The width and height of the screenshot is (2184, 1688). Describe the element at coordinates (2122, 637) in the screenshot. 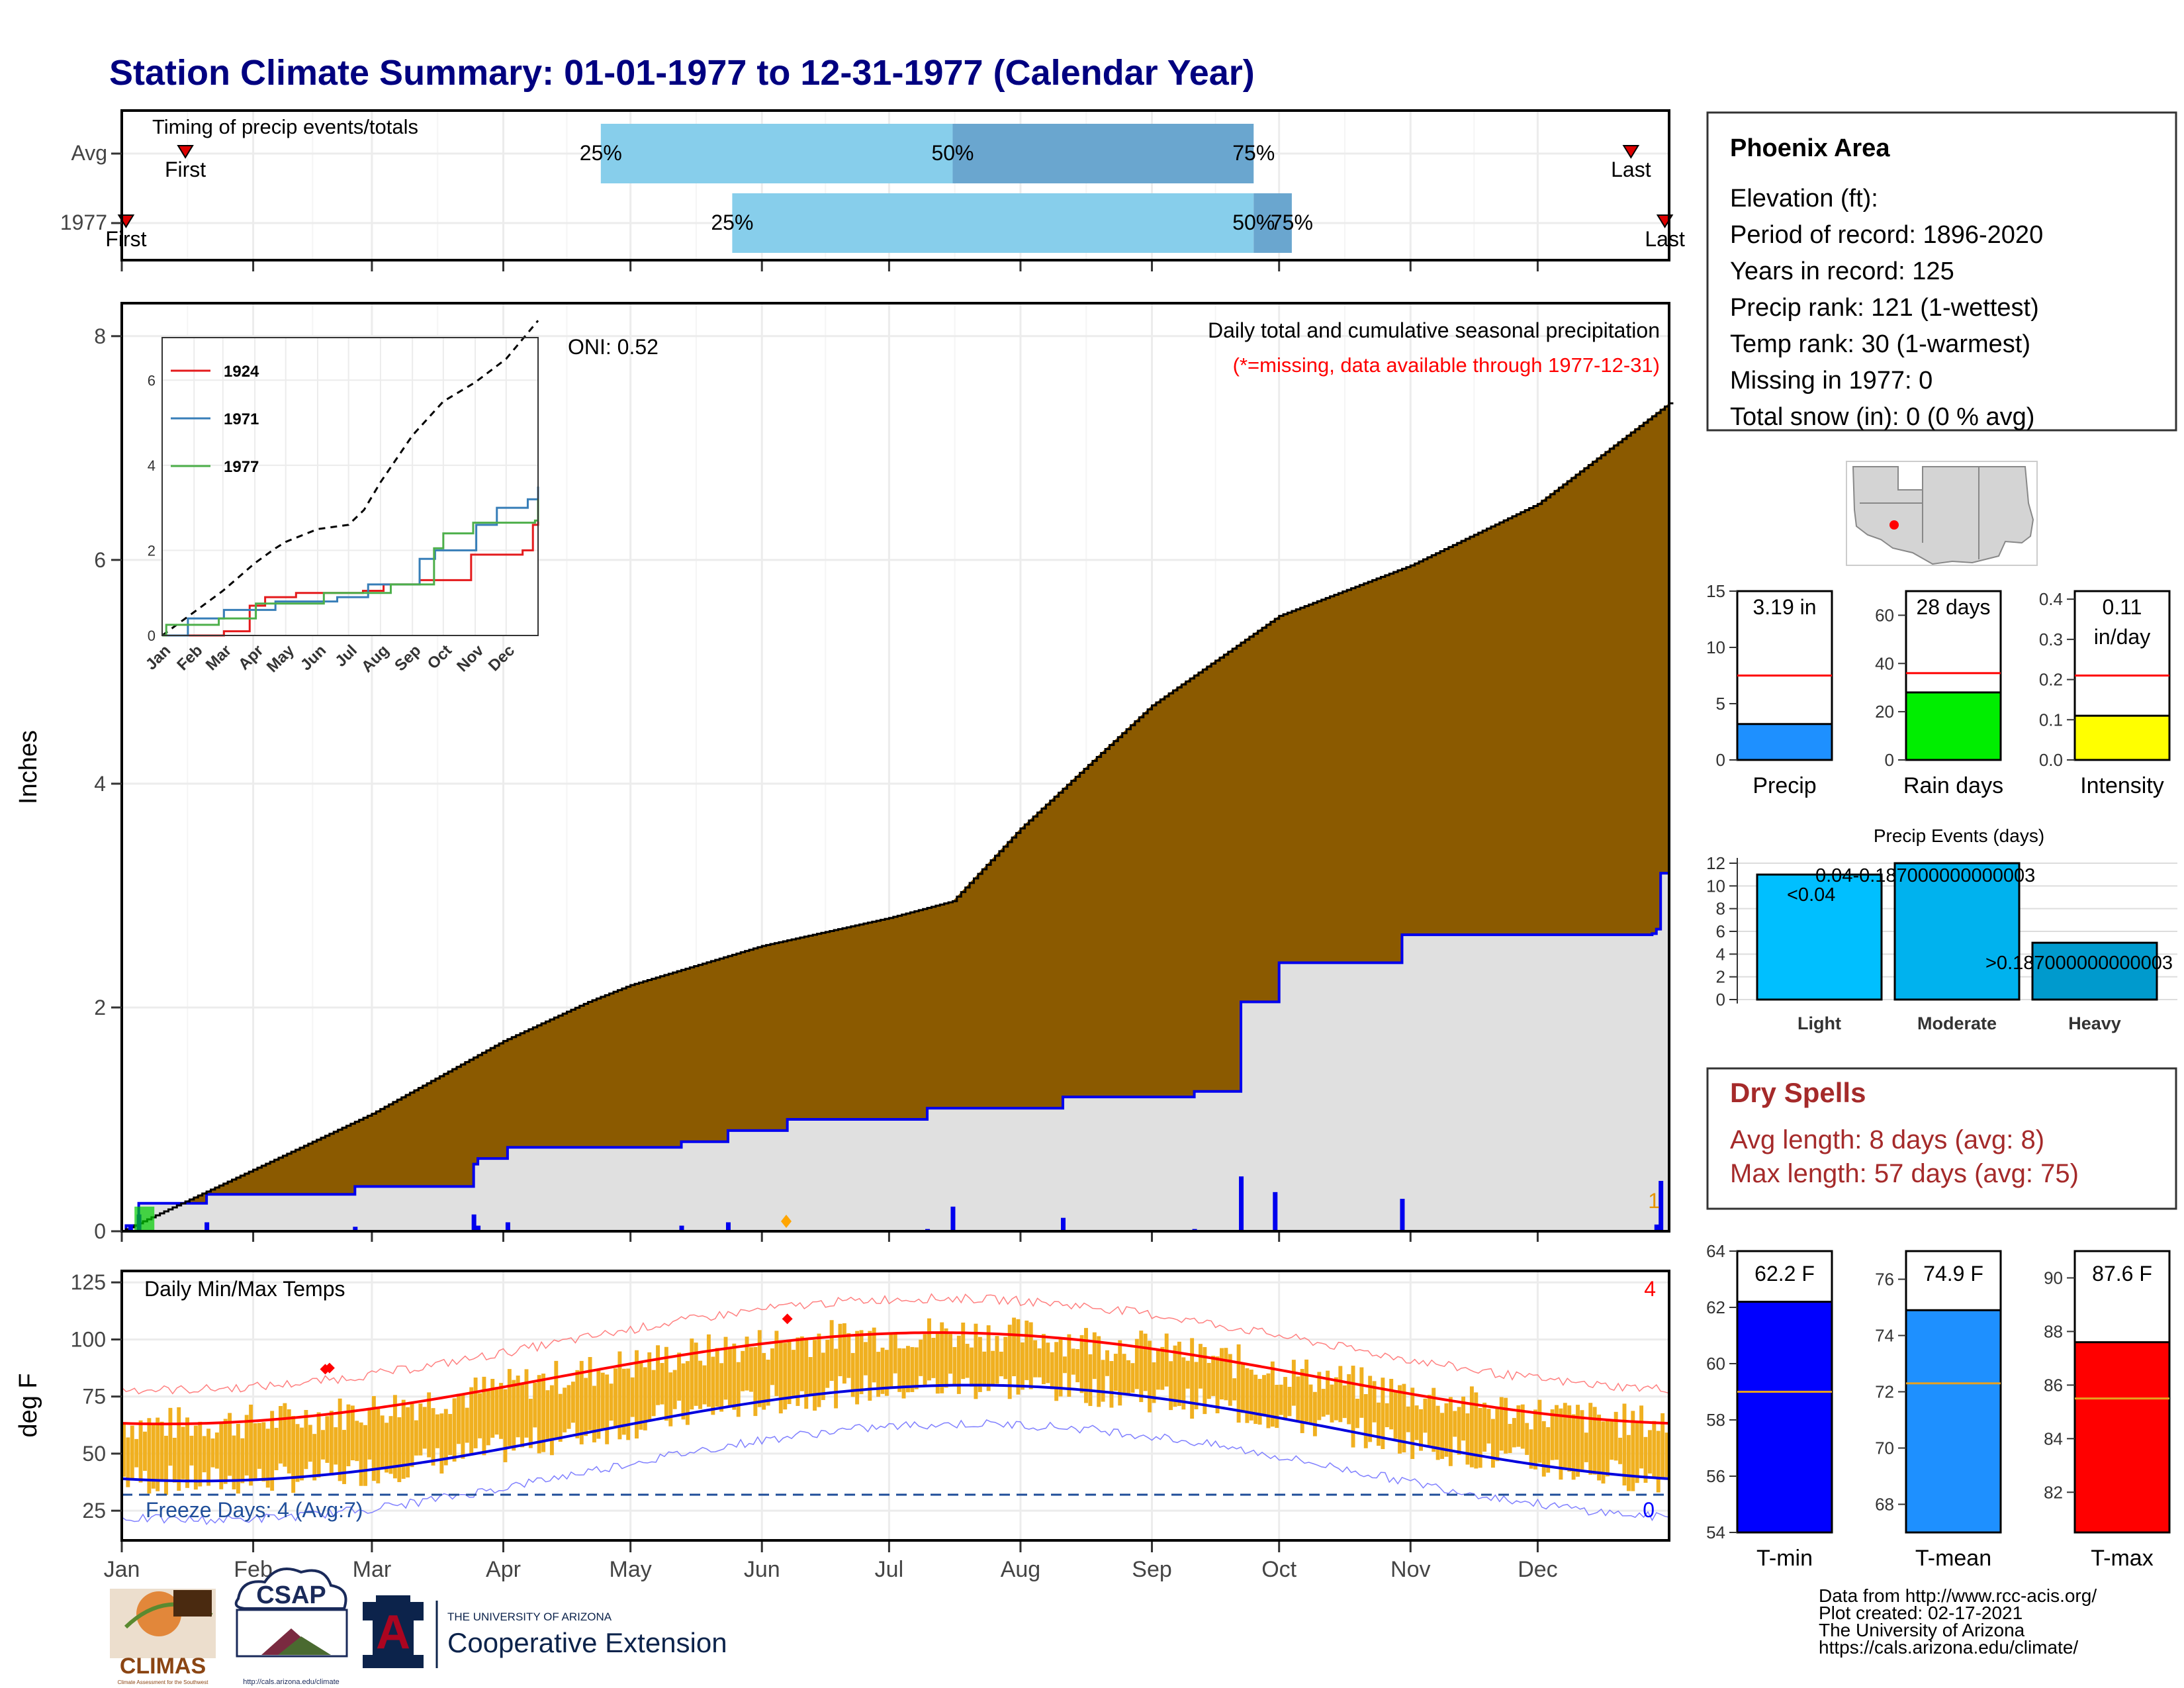

I see `summary-bar-value-unit: in/day` at that location.